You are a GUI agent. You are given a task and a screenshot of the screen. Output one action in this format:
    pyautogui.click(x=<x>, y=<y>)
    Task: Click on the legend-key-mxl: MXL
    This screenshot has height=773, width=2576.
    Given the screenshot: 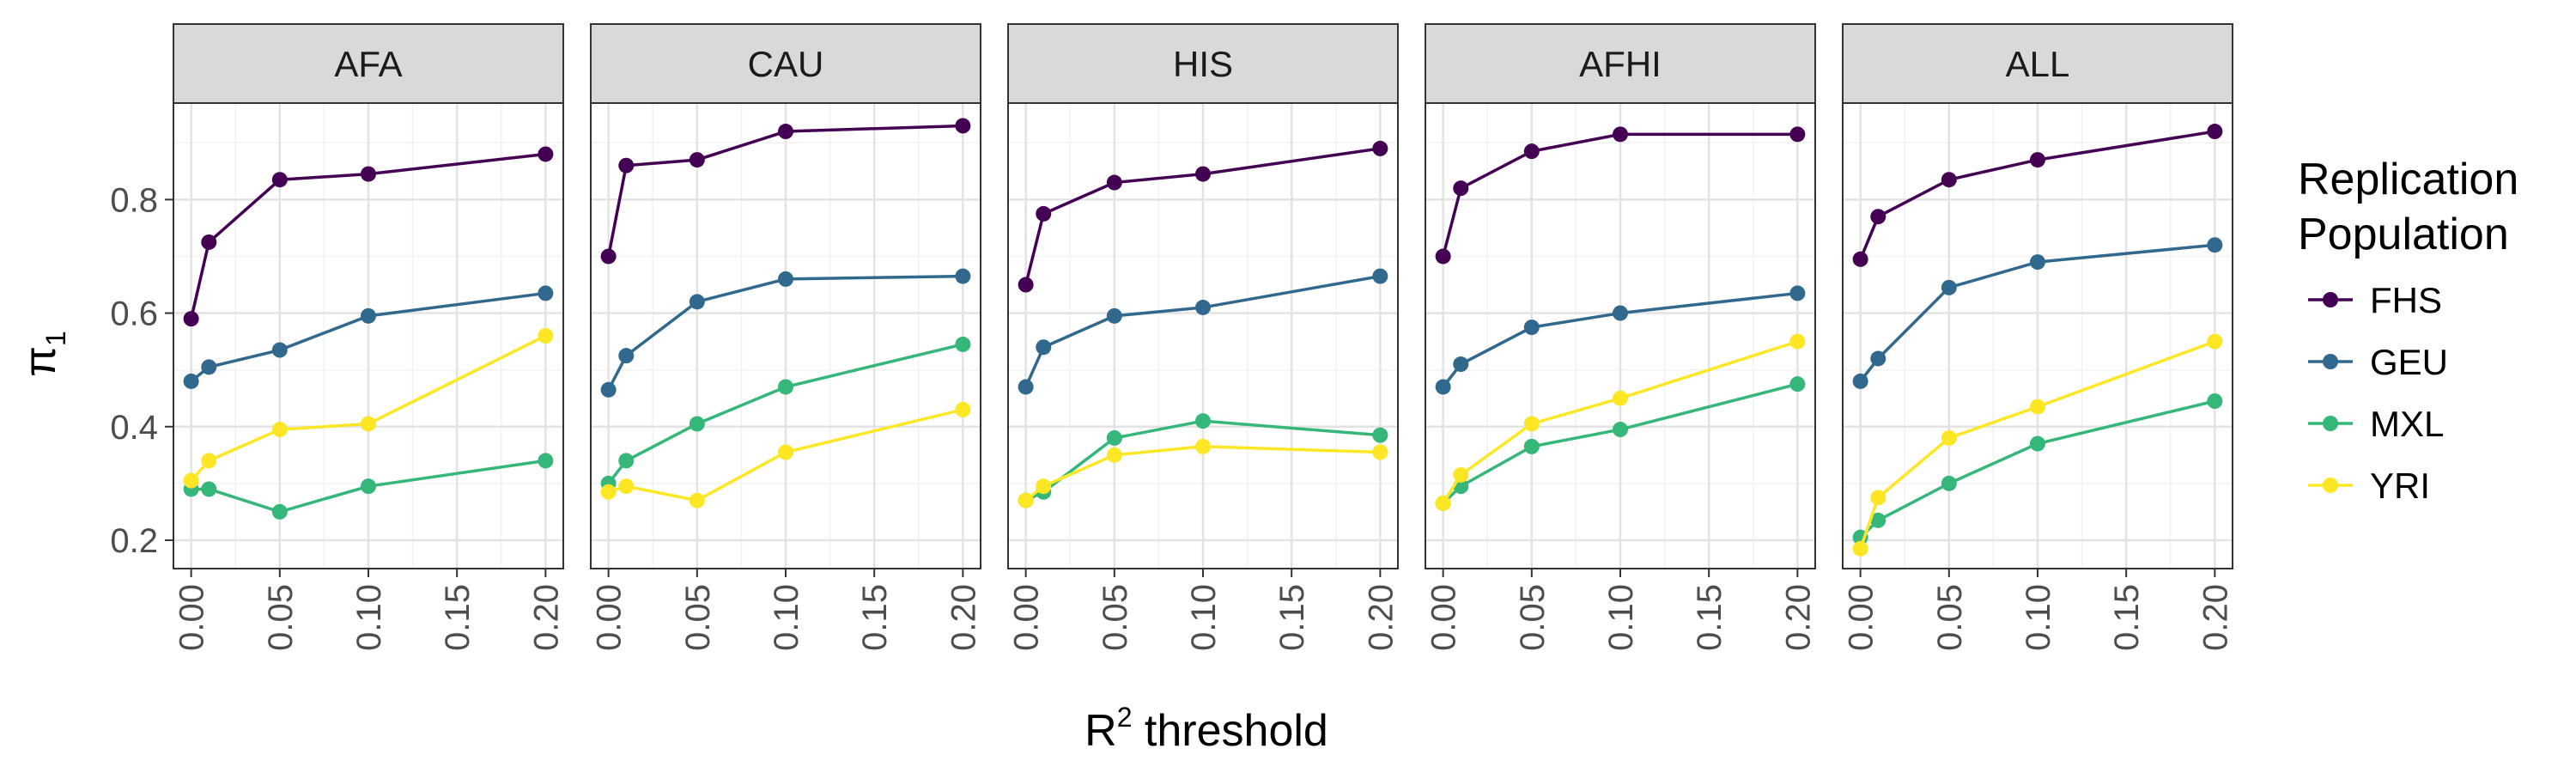 What is the action you would take?
    pyautogui.click(x=2376, y=424)
    